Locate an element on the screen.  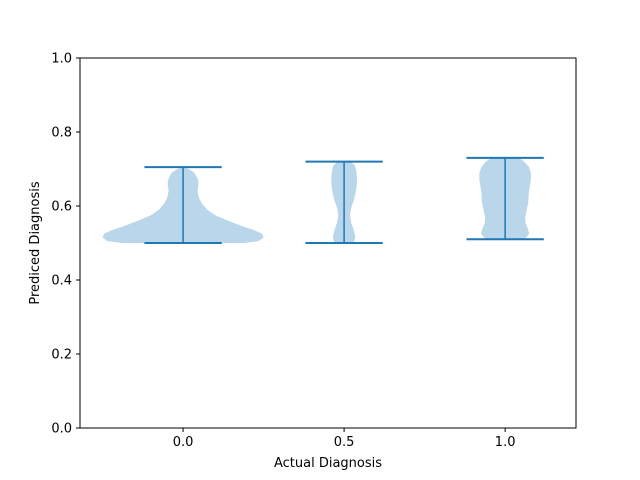
x-axis-label: Actual Diagnosis is located at coordinates (328, 463).